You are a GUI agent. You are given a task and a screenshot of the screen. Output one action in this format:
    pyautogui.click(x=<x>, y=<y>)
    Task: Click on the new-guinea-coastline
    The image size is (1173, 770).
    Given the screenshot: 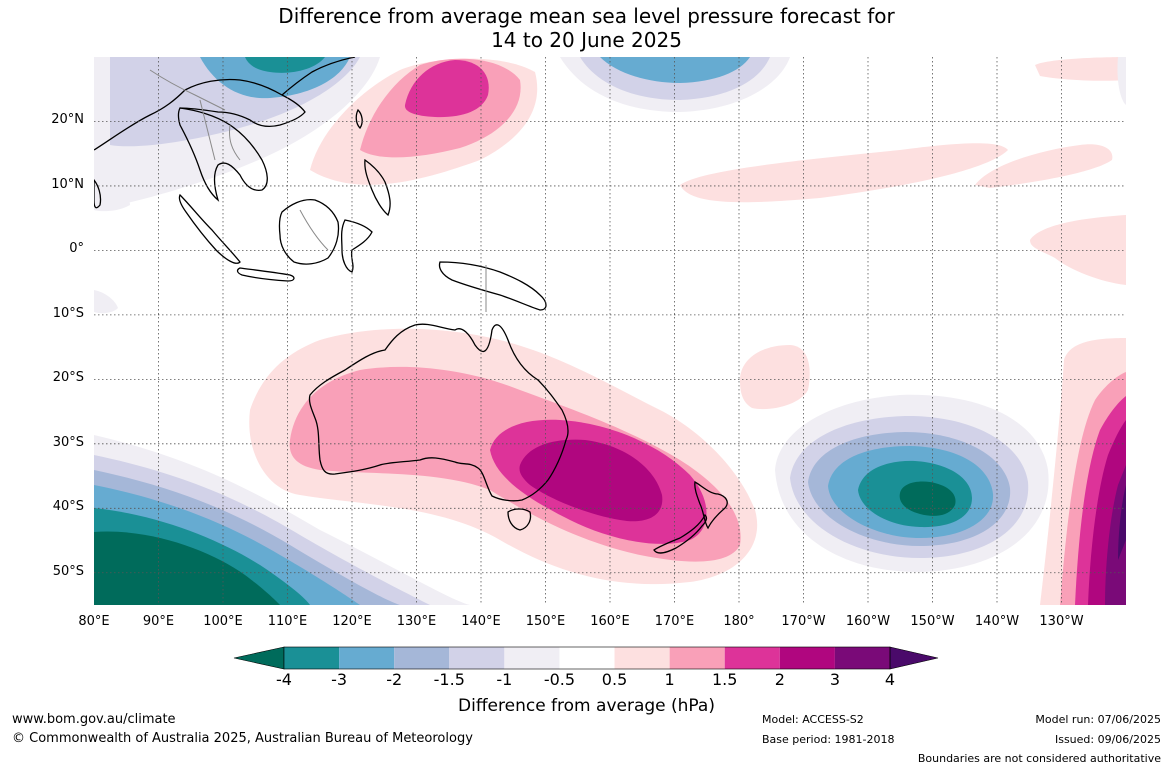 What is the action you would take?
    pyautogui.click(x=492, y=286)
    